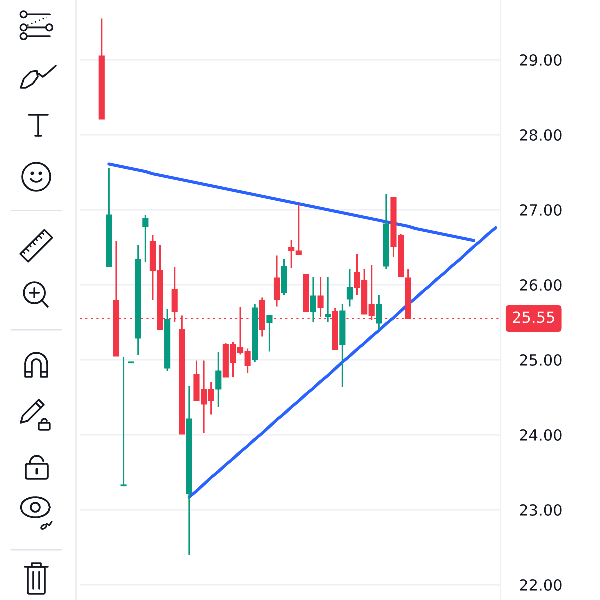  Describe the element at coordinates (541, 210) in the screenshot. I see `y-tick-label: 27.00` at that location.